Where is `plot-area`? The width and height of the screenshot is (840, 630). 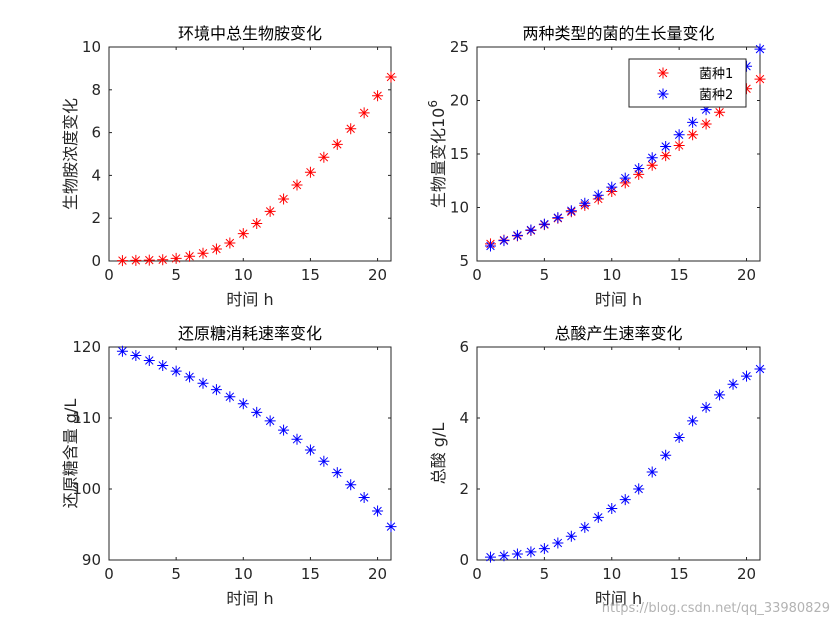 plot-area is located at coordinates (250, 154).